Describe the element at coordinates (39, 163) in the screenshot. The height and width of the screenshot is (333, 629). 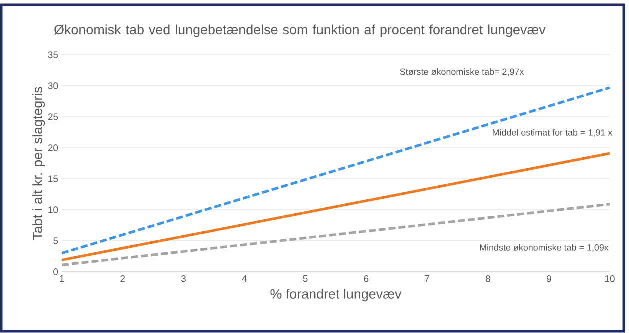
I see `y-axis-title: Tabt i alt kr. per slagtegris` at that location.